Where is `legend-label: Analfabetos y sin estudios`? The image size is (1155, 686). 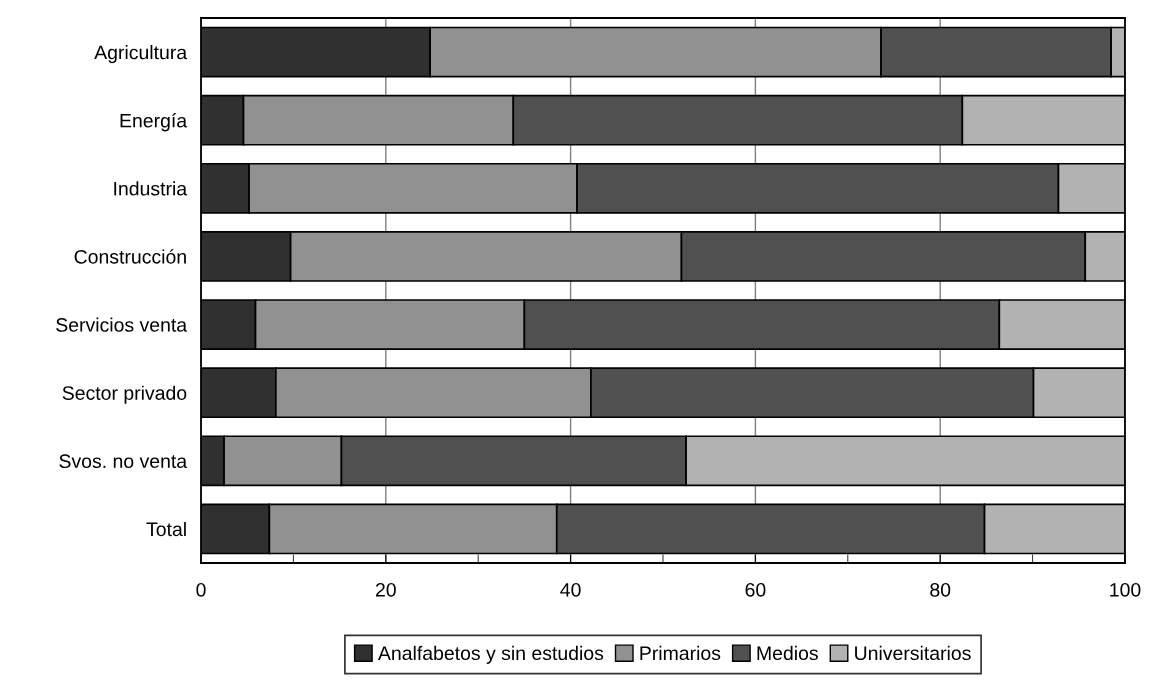 legend-label: Analfabetos y sin estudios is located at coordinates (490, 654).